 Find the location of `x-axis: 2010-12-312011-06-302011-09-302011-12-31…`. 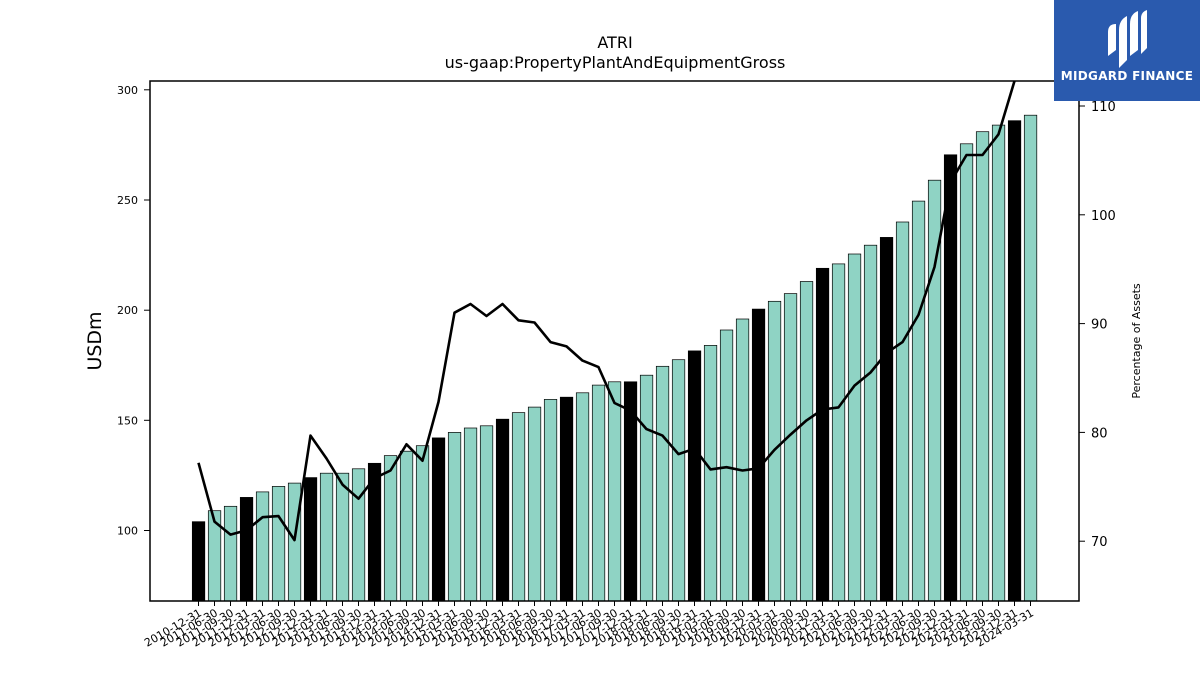

x-axis: 2010-12-312011-06-302011-09-302011-12-31… is located at coordinates (589, 625).